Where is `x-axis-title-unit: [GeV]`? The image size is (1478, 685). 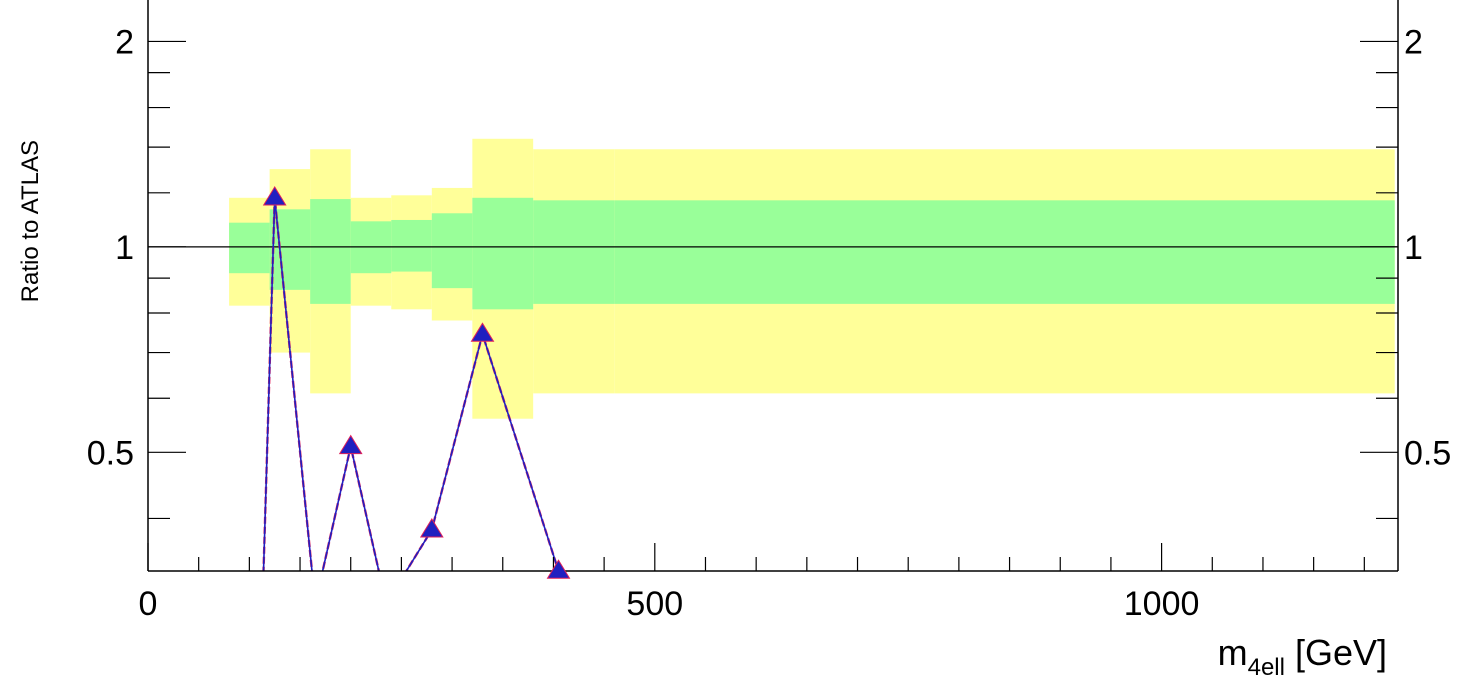 x-axis-title-unit: [GeV] is located at coordinates (1336, 652).